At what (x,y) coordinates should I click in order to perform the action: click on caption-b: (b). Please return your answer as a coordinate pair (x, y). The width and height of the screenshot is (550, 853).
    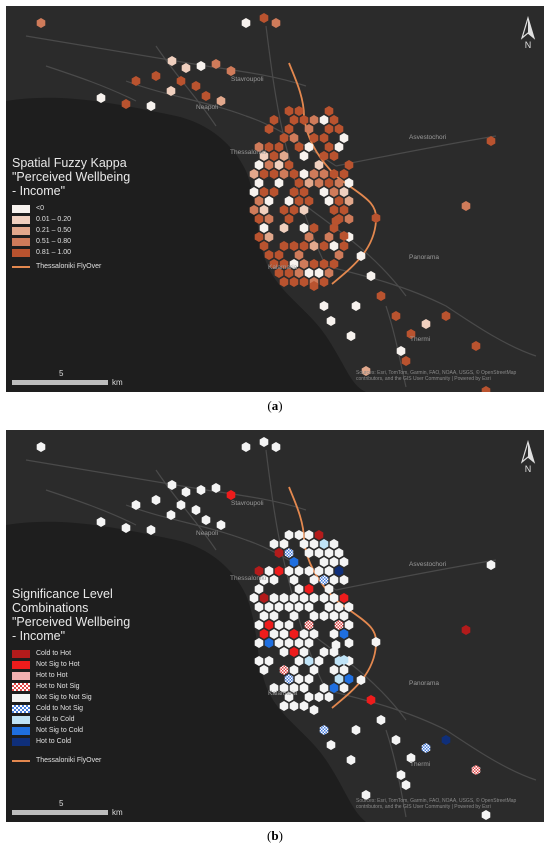
    Looking at the image, I should click on (275, 835).